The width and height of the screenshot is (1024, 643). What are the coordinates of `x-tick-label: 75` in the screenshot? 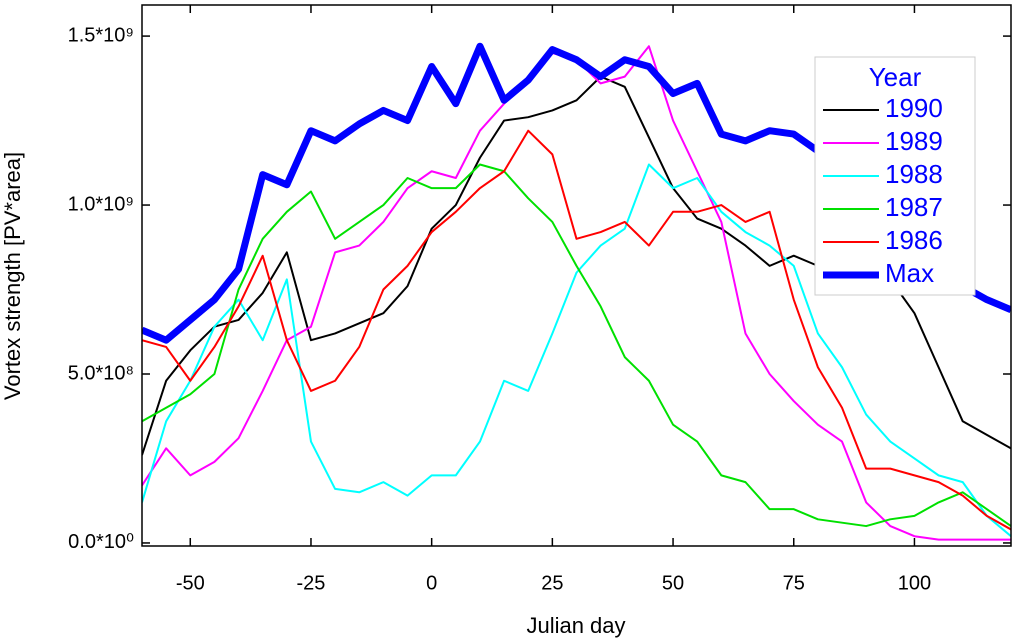 It's located at (794, 583).